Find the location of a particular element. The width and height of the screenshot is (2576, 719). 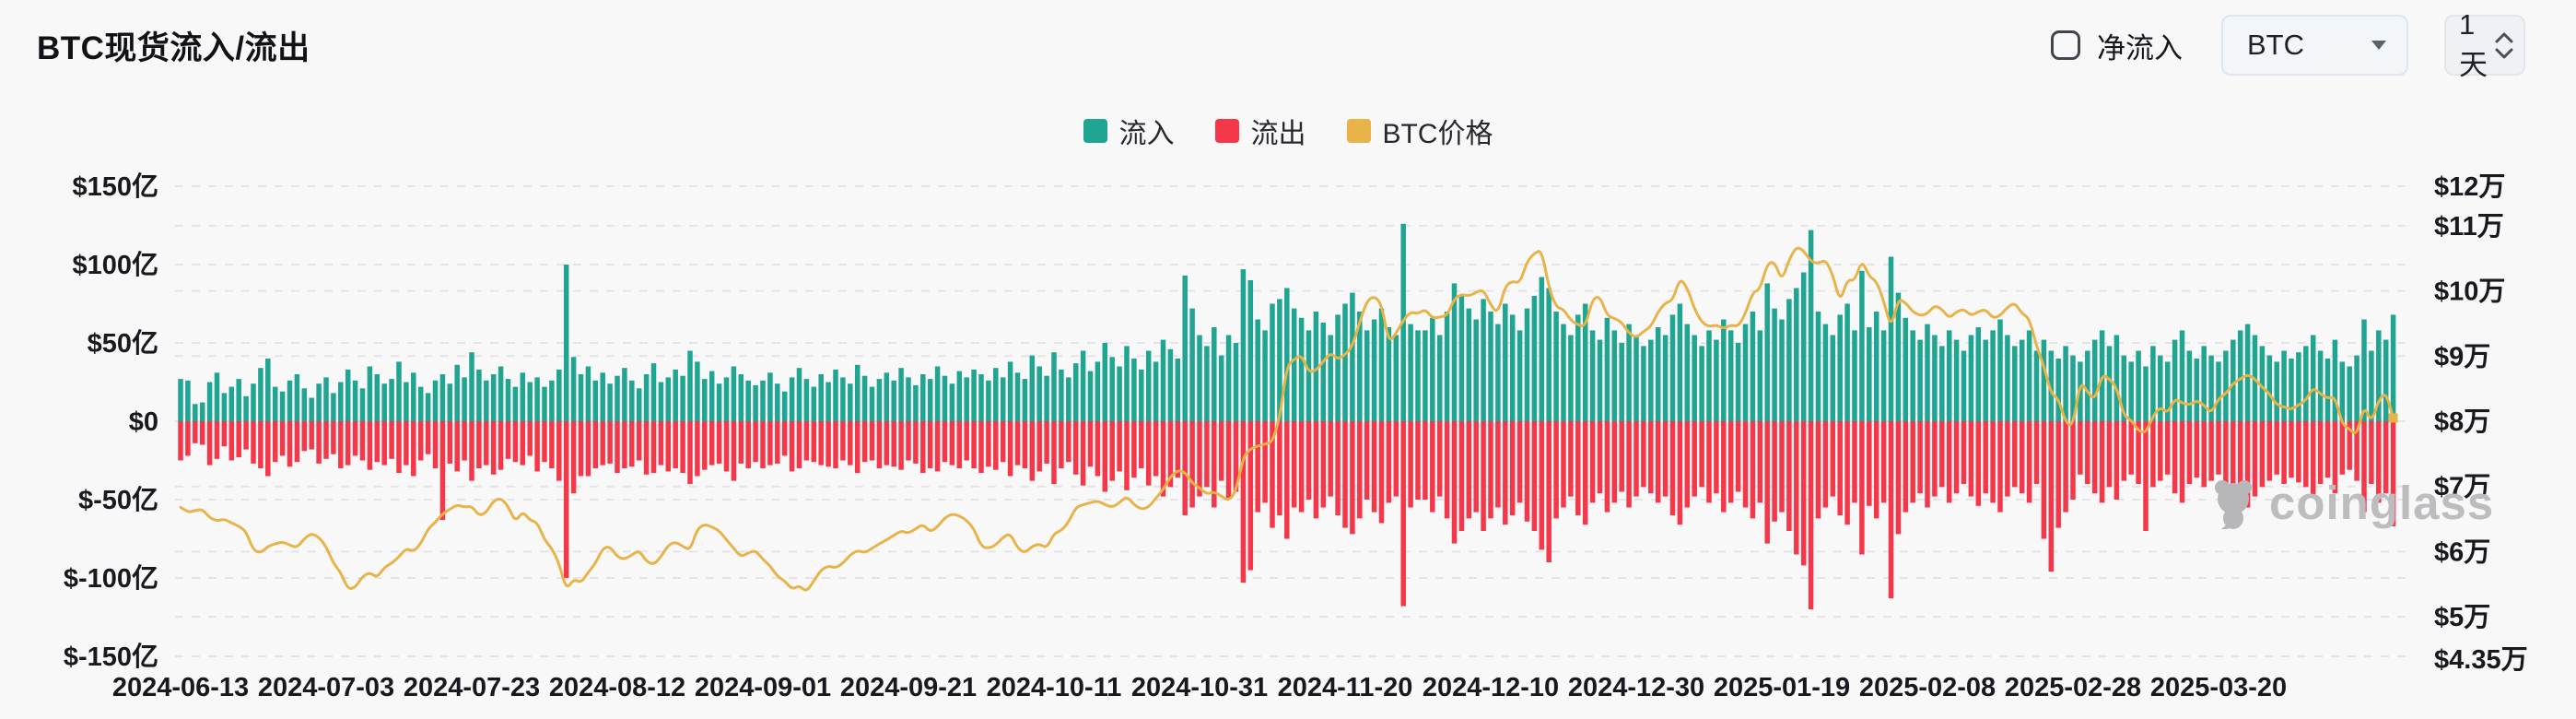

svg-text: $4.35万 is located at coordinates (2481, 660).